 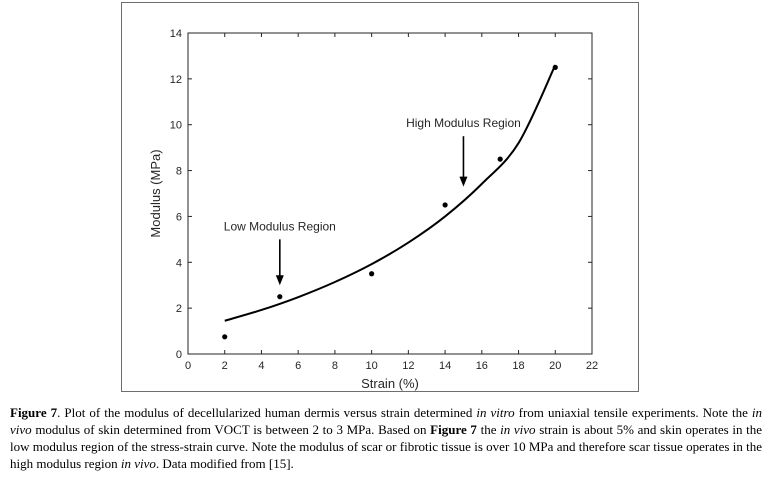 What do you see at coordinates (224, 463) in the screenshot?
I see `caption-text-6: . Data modified from [15].` at bounding box center [224, 463].